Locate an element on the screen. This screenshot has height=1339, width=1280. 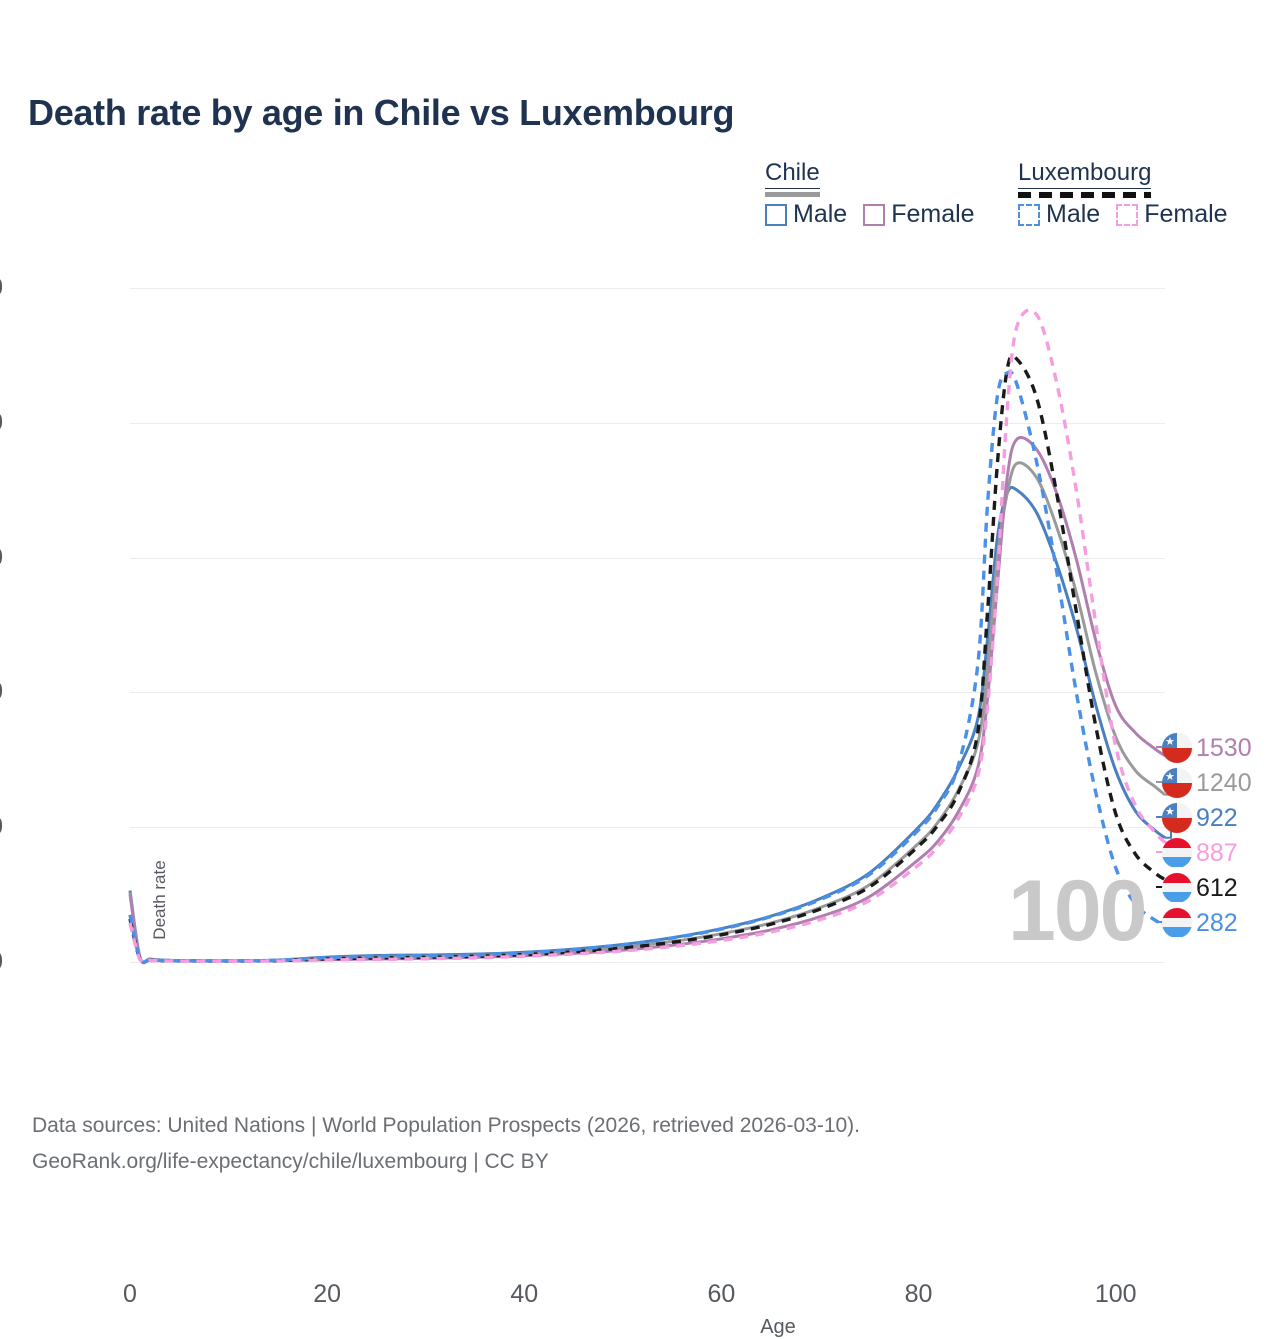
end-label-value: 1530 is located at coordinates (1224, 747).